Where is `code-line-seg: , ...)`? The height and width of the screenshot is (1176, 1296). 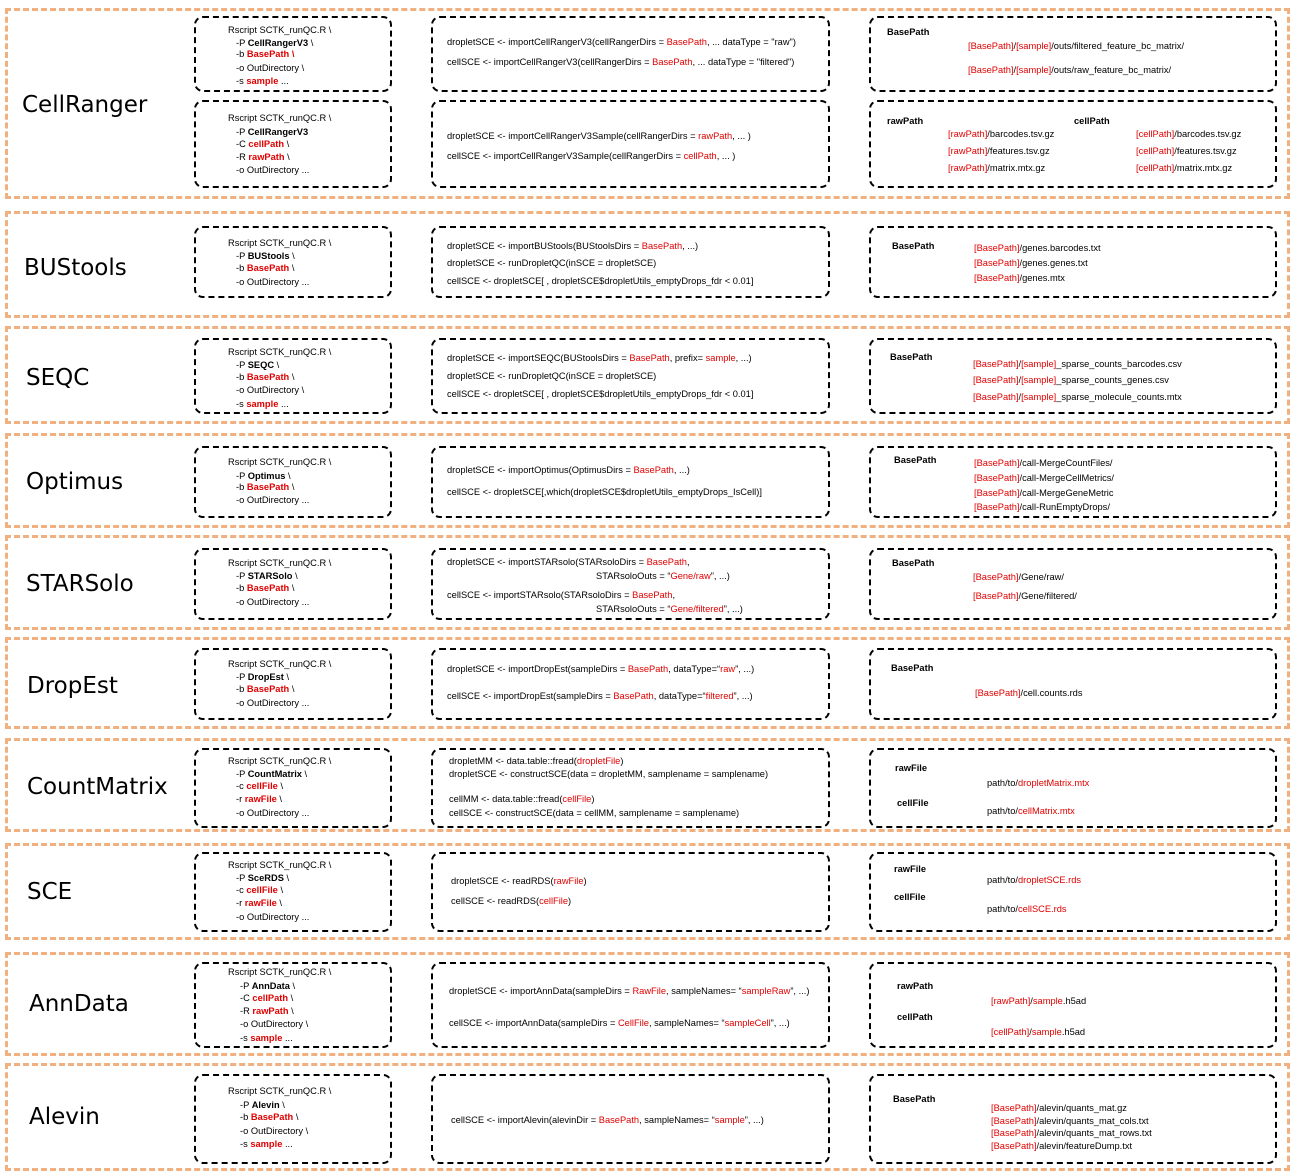
code-line-seg: , ...) is located at coordinates (690, 246).